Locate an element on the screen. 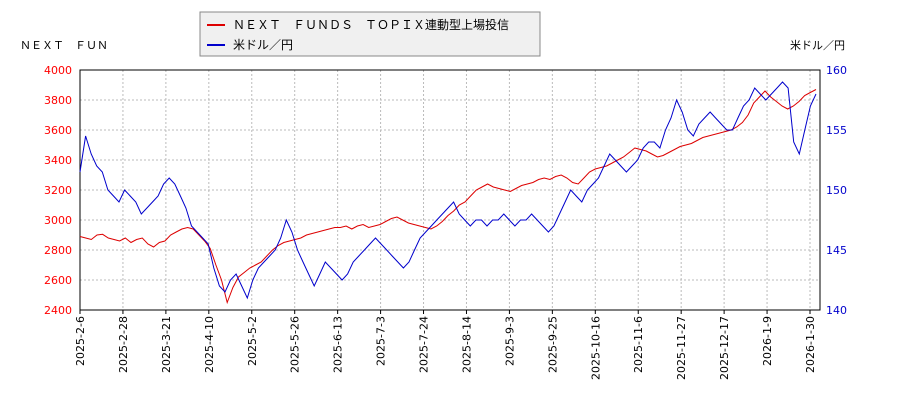 Image resolution: width=900 pixels, height=400 pixels. x-tick-label: 2025-9-25 is located at coordinates (552, 344).